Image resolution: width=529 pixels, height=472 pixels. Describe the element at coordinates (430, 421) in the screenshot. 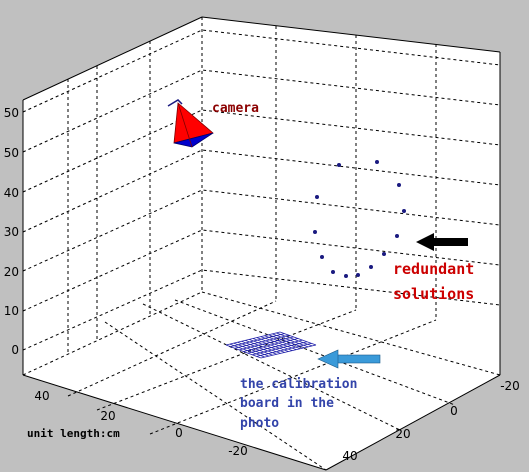

I see `y-axis-ticks: -20 0 20 40` at that location.